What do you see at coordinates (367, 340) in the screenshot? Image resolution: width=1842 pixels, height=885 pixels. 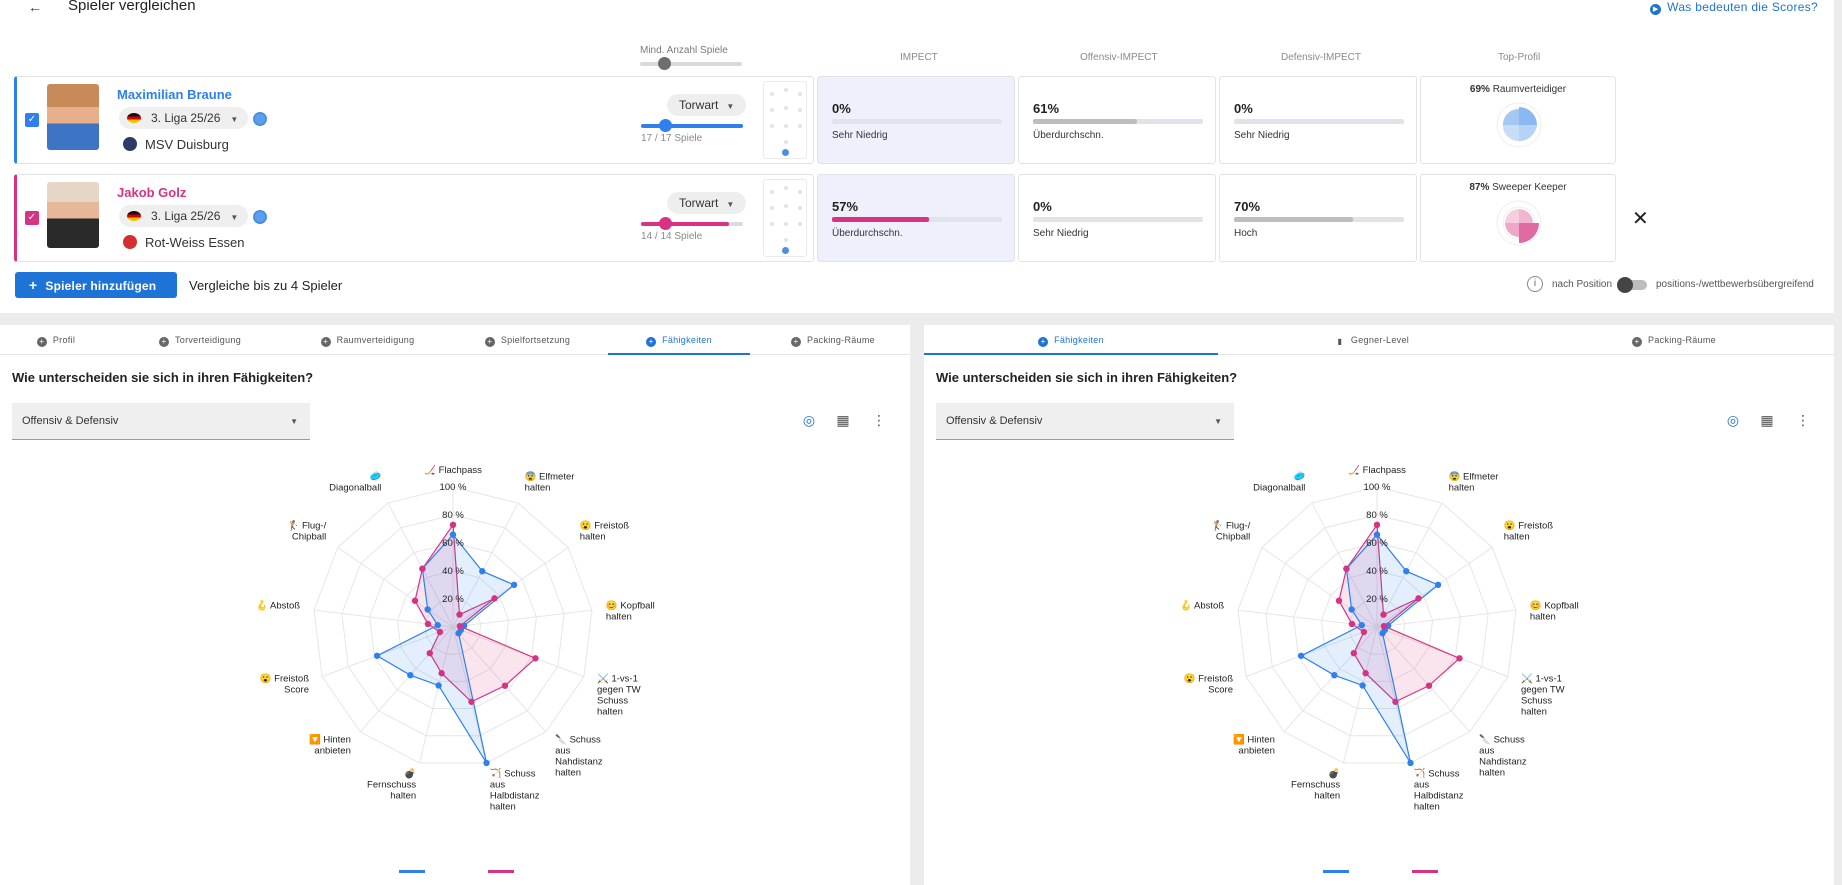 I see `tab-raumverteidigung: + Raumverteidigung` at bounding box center [367, 340].